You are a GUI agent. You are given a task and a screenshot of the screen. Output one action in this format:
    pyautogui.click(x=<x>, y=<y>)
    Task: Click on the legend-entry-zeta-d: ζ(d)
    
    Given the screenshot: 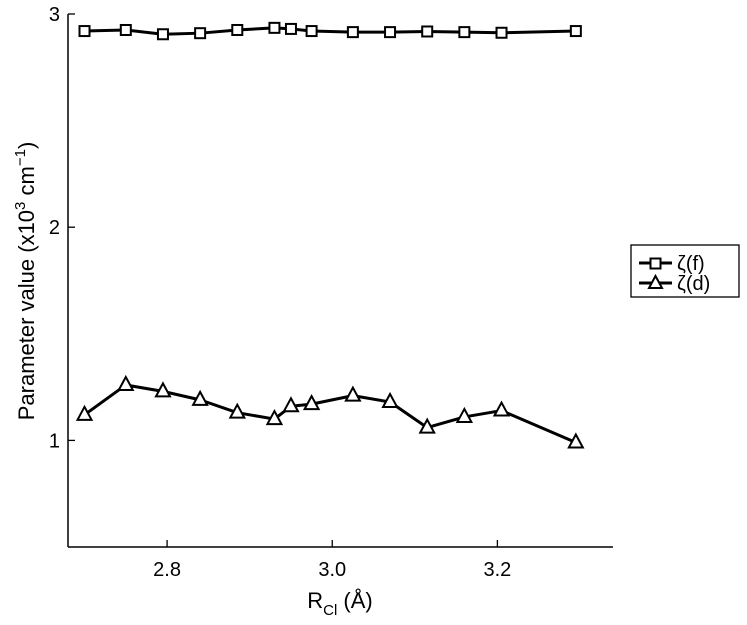 What is the action you would take?
    pyautogui.click(x=674, y=284)
    